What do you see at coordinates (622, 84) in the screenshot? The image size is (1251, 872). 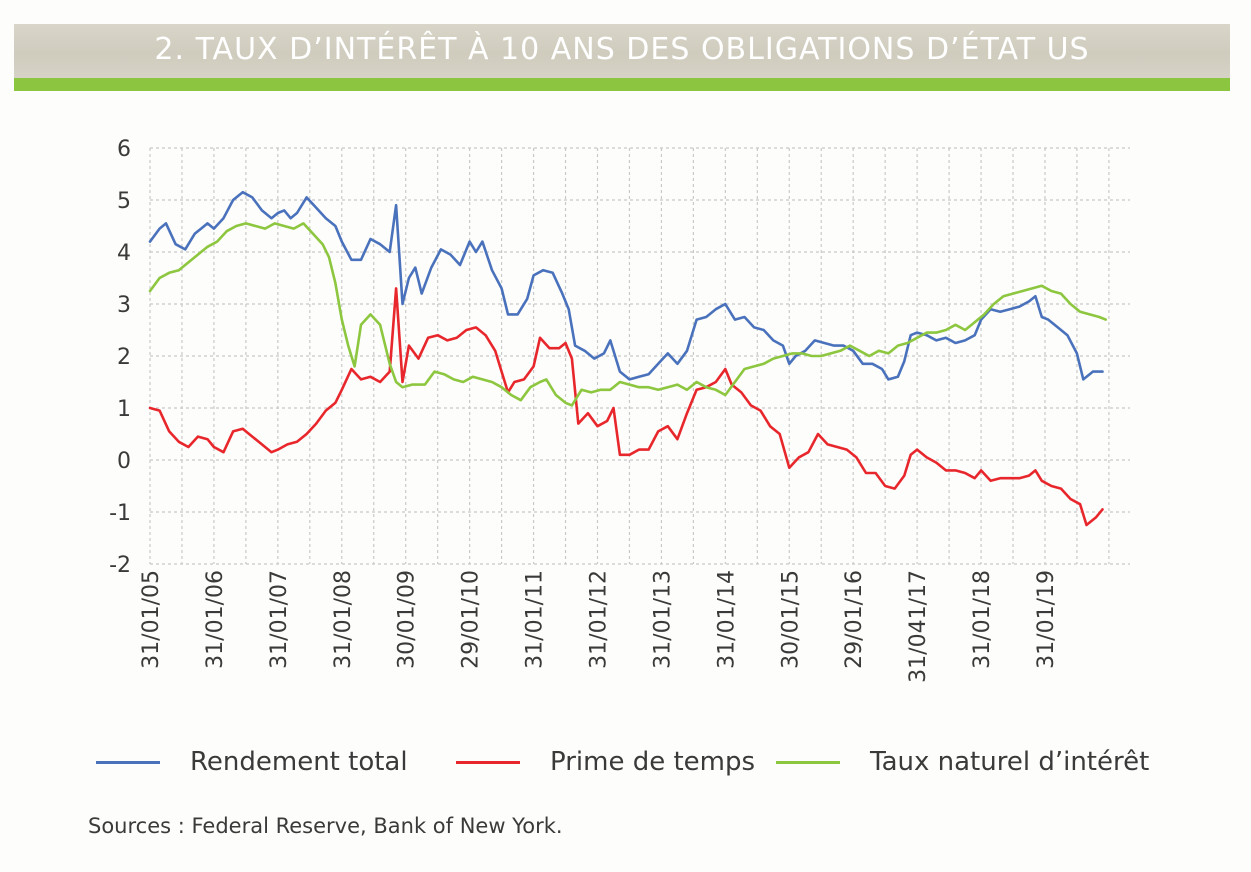 I see `title-underline` at bounding box center [622, 84].